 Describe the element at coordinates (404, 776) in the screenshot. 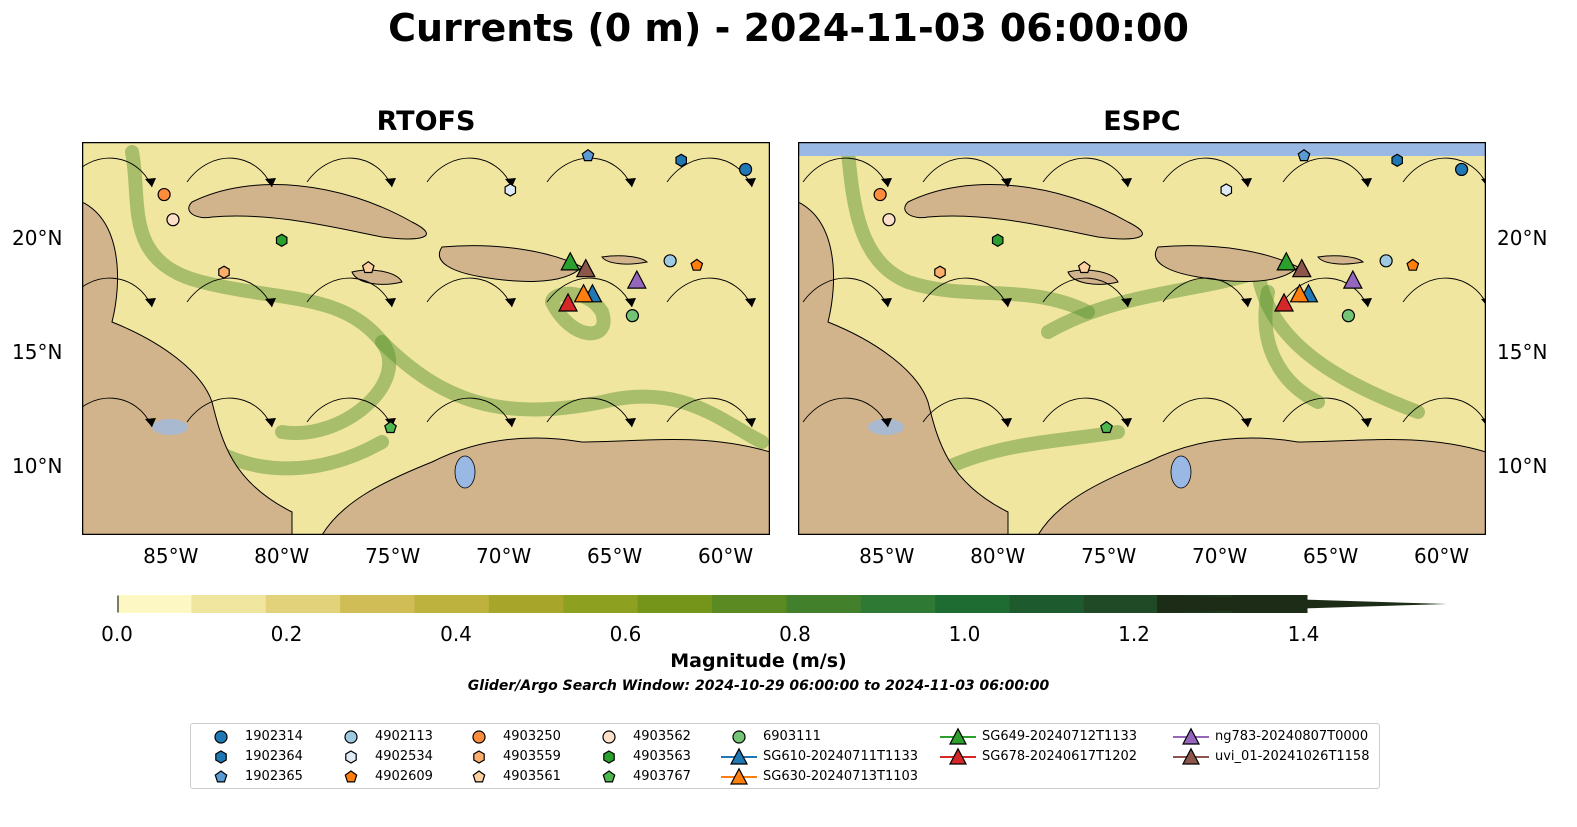

I see `legend-label: 4902609` at that location.